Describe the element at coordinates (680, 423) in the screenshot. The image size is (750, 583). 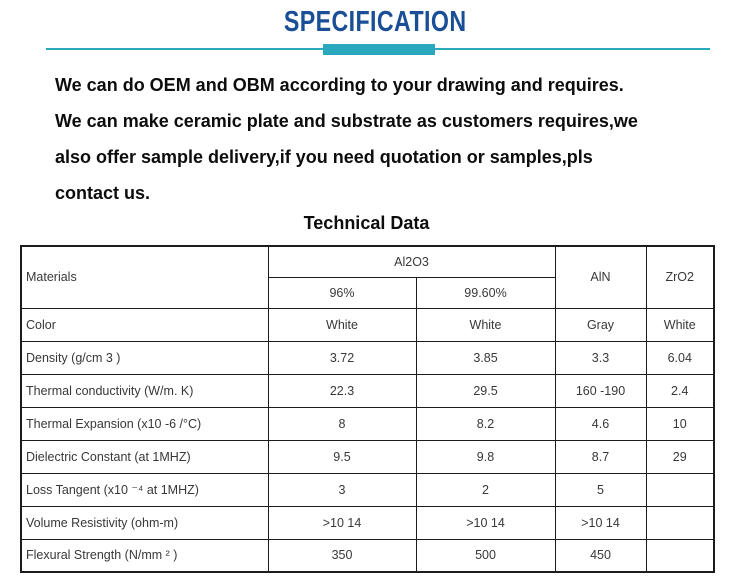
I see `row-value-cell: 10` at that location.